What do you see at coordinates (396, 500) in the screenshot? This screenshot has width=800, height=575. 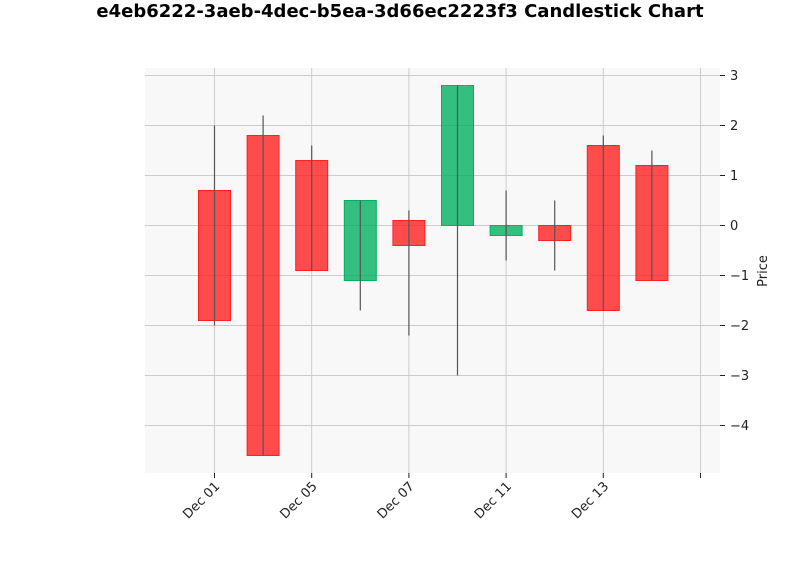 I see `x-tick-label: Dec 07` at bounding box center [396, 500].